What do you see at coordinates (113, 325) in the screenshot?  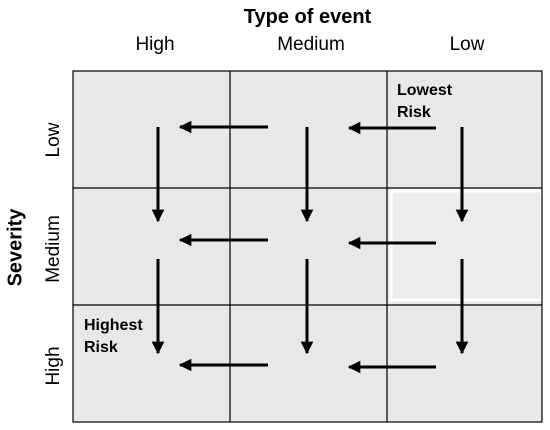 I see `highest-risk-line1: Highest` at bounding box center [113, 325].